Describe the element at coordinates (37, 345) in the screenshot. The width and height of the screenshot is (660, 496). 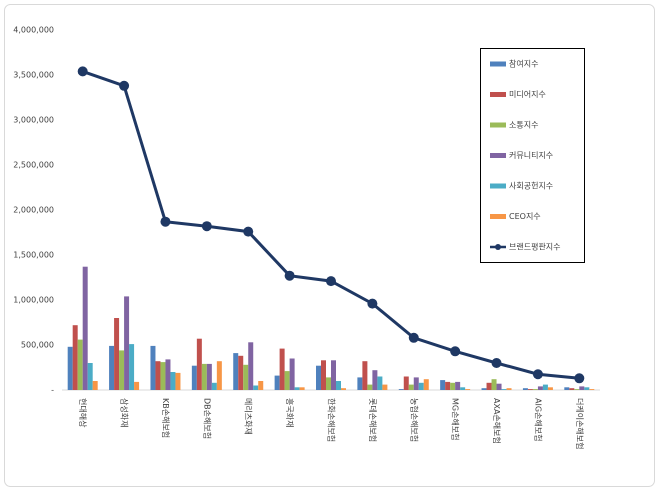
I see `y-tick-label: 500,000` at that location.